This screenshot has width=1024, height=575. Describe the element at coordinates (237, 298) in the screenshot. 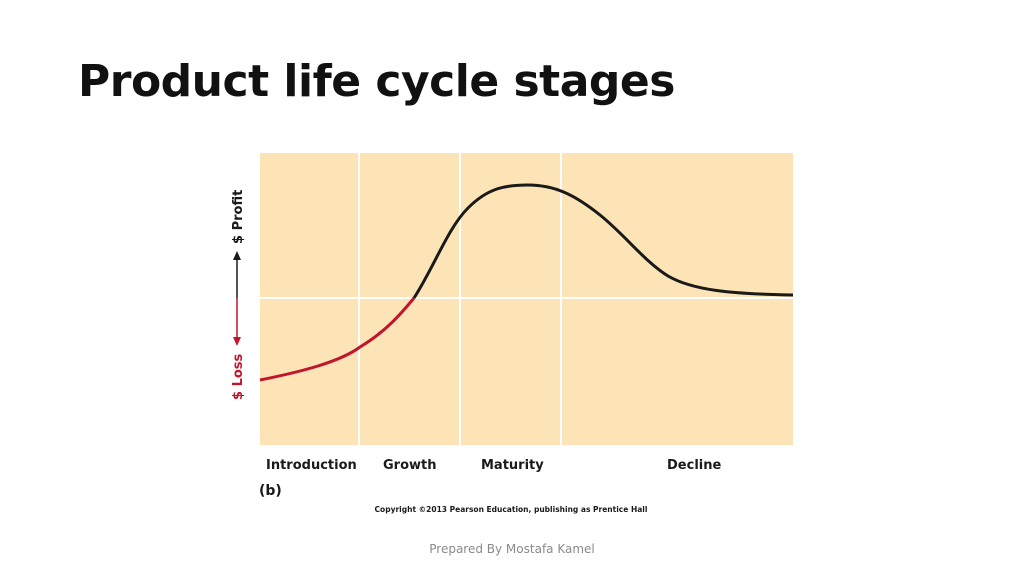

I see `y-axis-arrows` at that location.